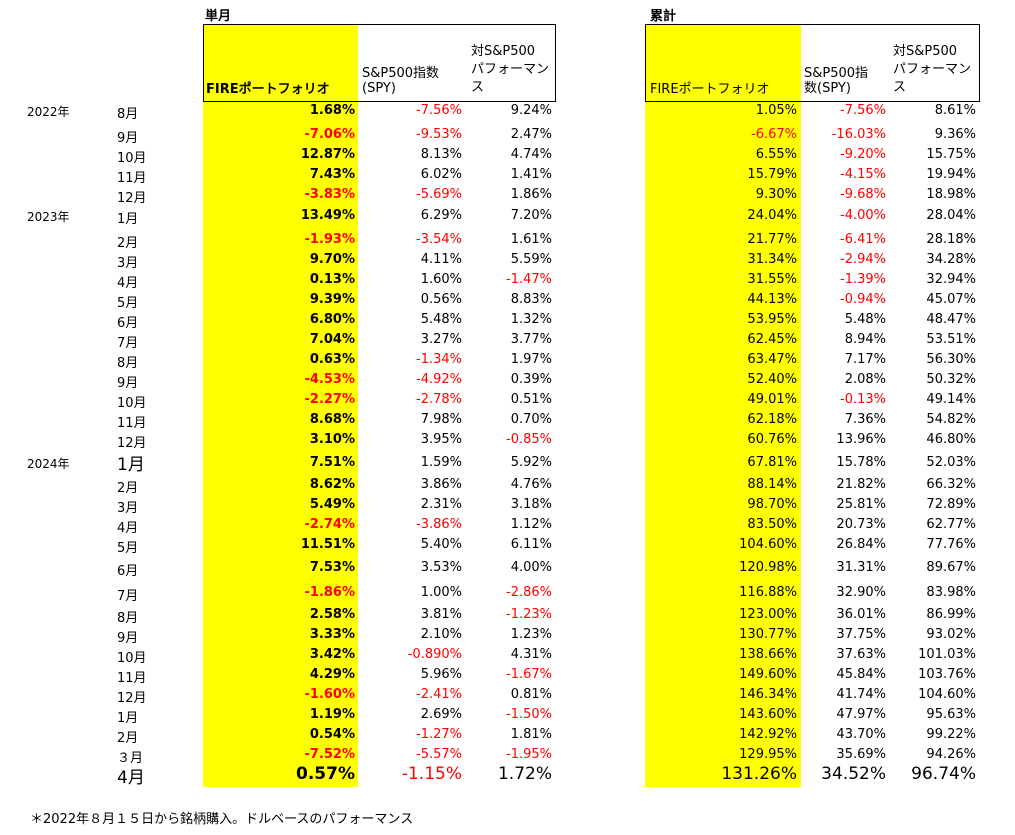 The height and width of the screenshot is (835, 1015). What do you see at coordinates (332, 504) in the screenshot?
I see `monthly-fire-value: 5.49%` at bounding box center [332, 504].